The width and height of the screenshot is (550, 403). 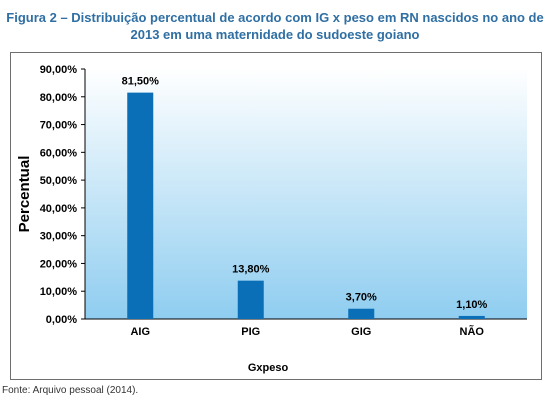 What do you see at coordinates (140, 332) in the screenshot?
I see `x-tick-label: AIG` at bounding box center [140, 332].